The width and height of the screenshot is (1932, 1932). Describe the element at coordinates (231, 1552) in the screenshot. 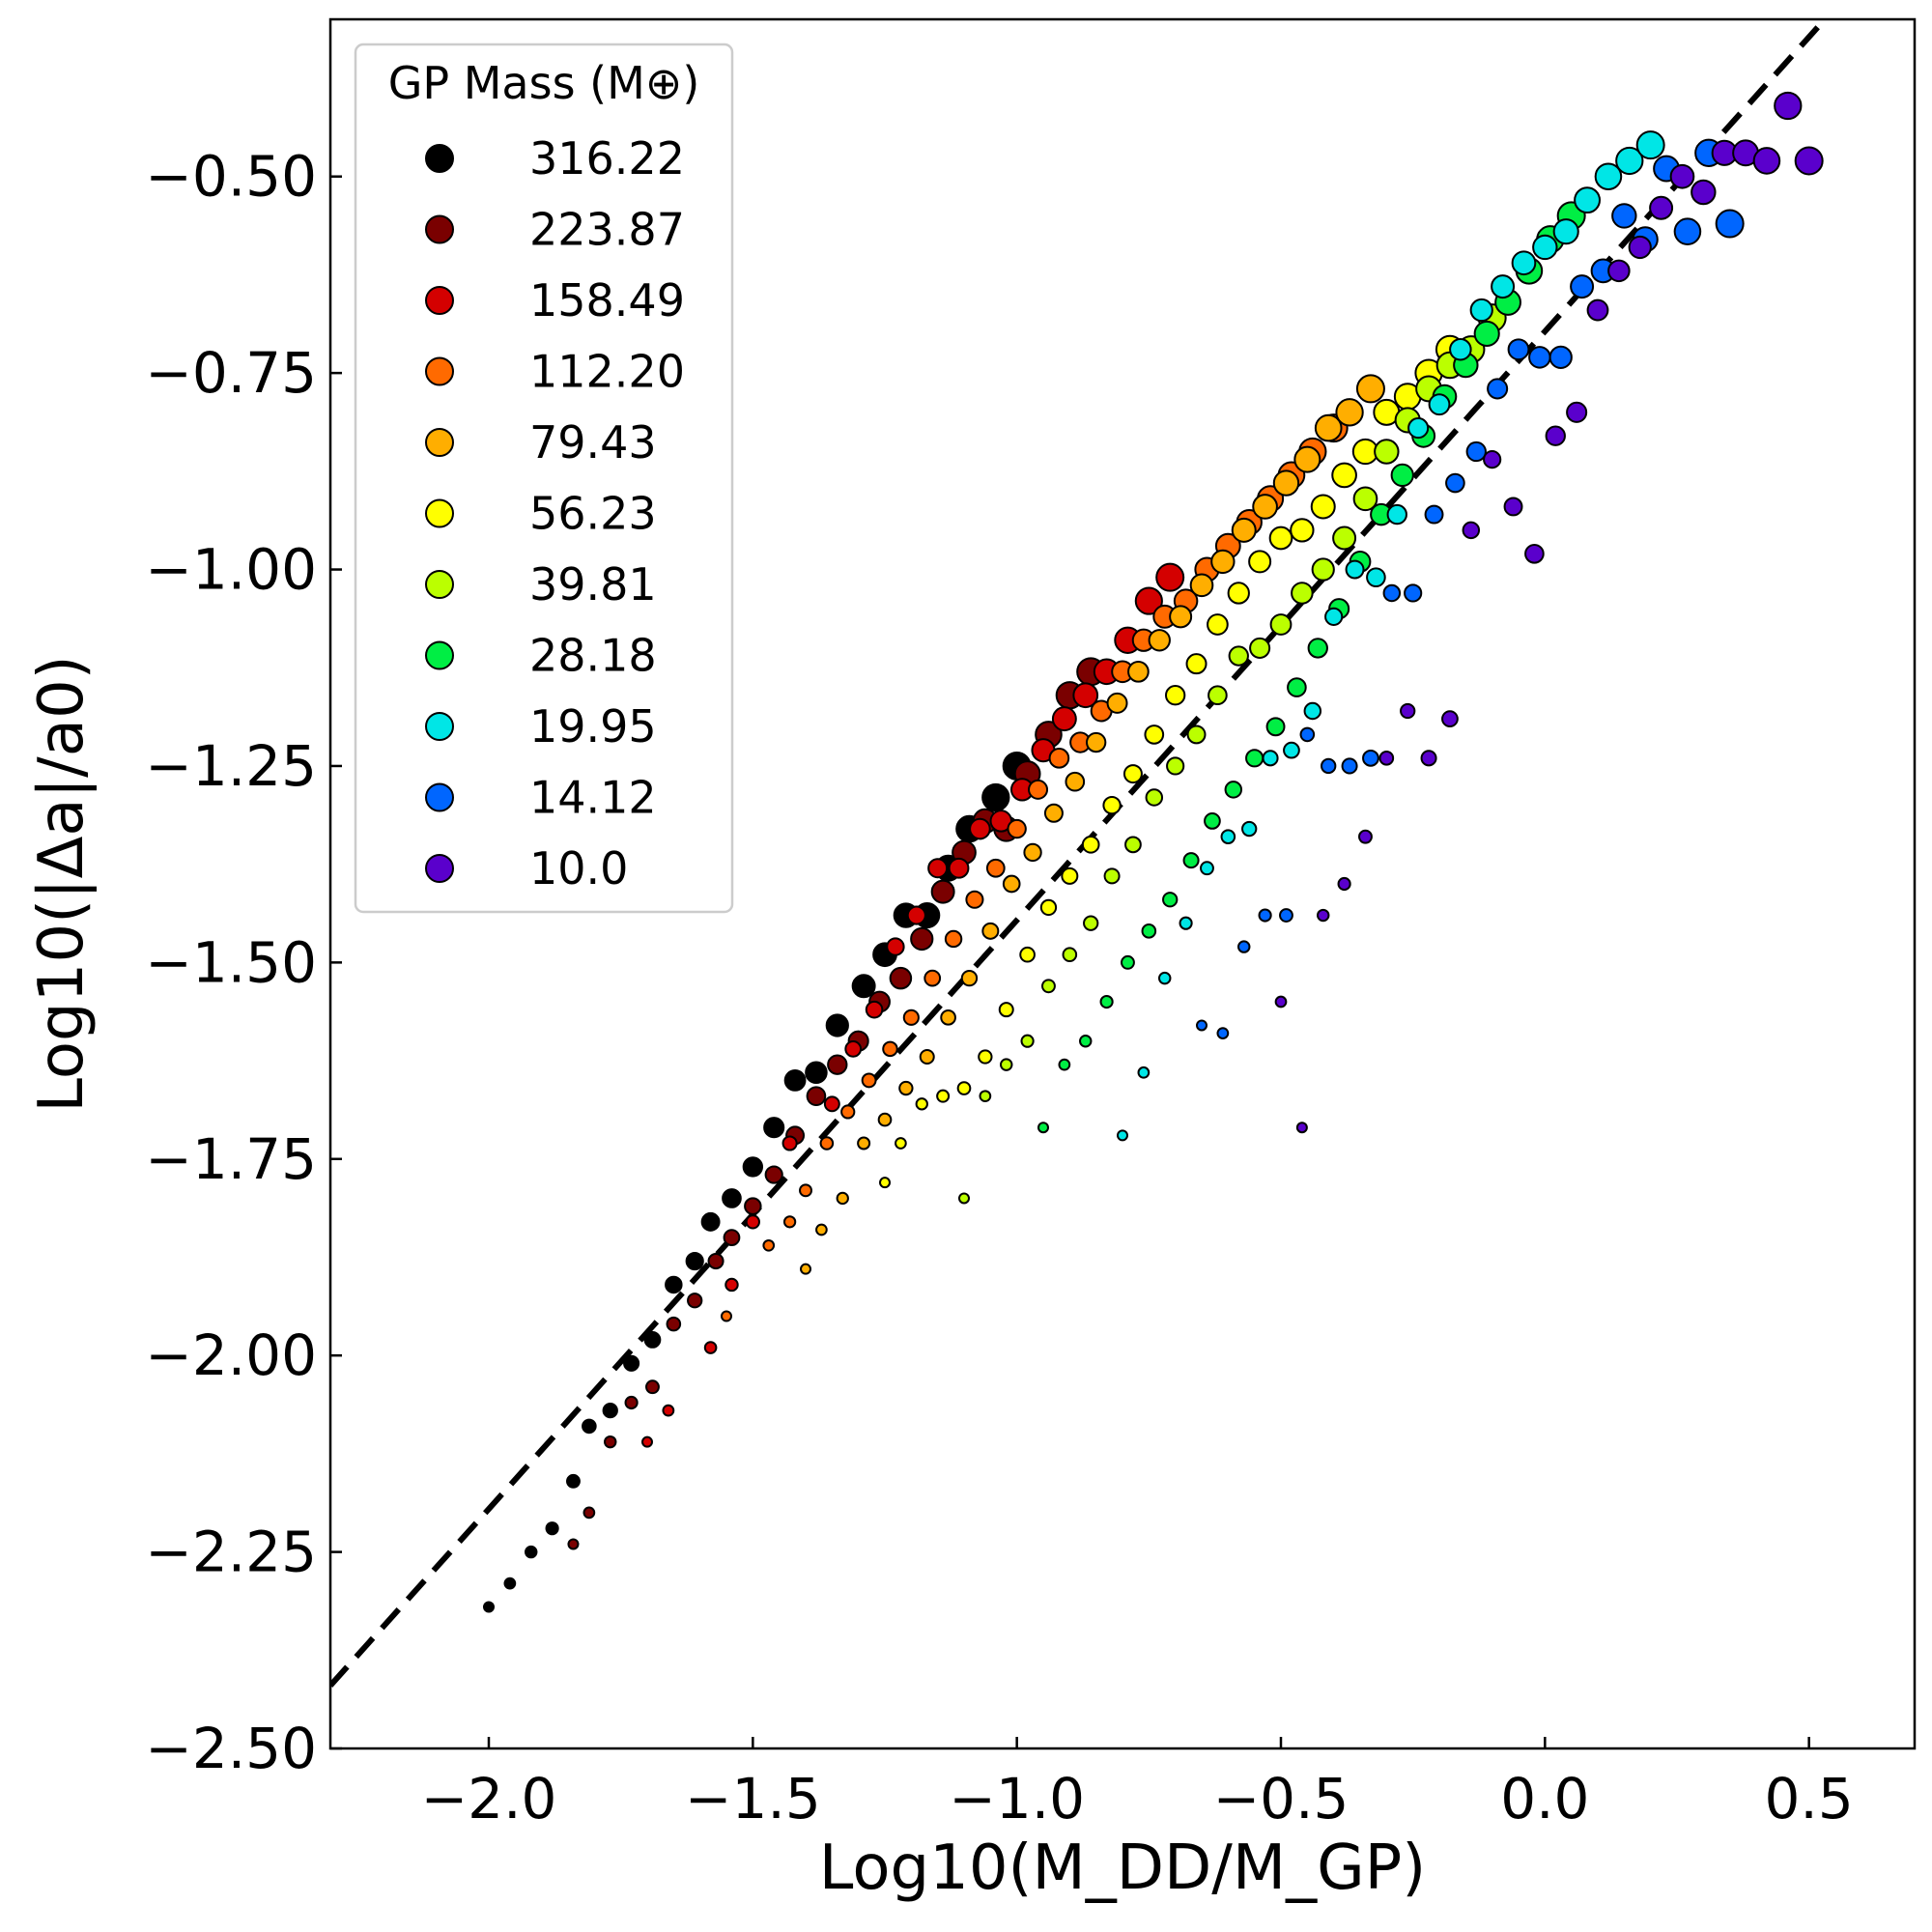

I see `y-tick-label: −2.25` at that location.